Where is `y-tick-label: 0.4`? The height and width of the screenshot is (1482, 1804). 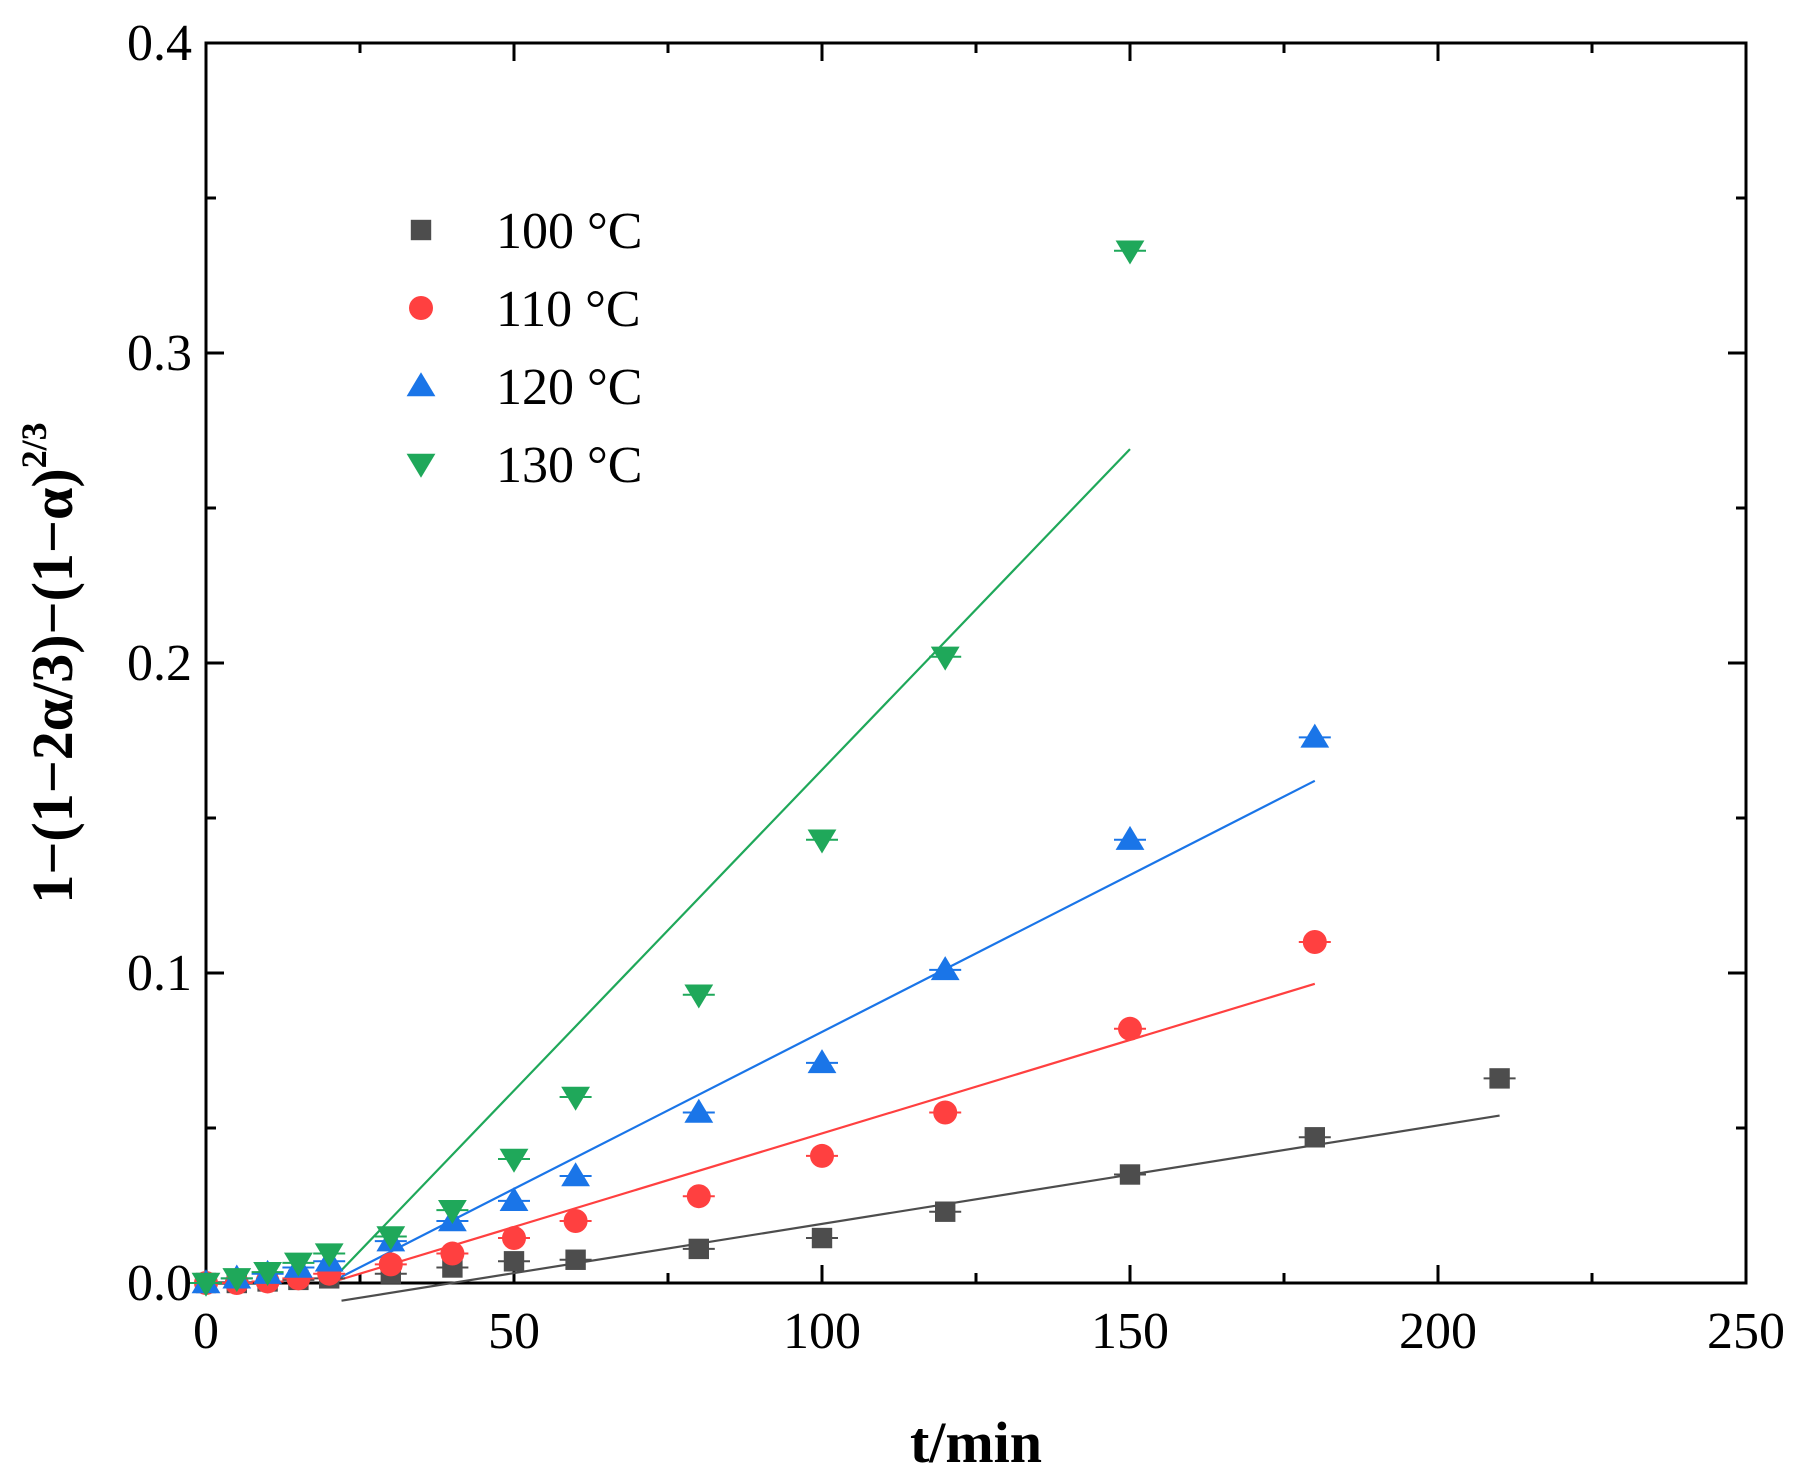 y-tick-label: 0.4 is located at coordinates (159, 43).